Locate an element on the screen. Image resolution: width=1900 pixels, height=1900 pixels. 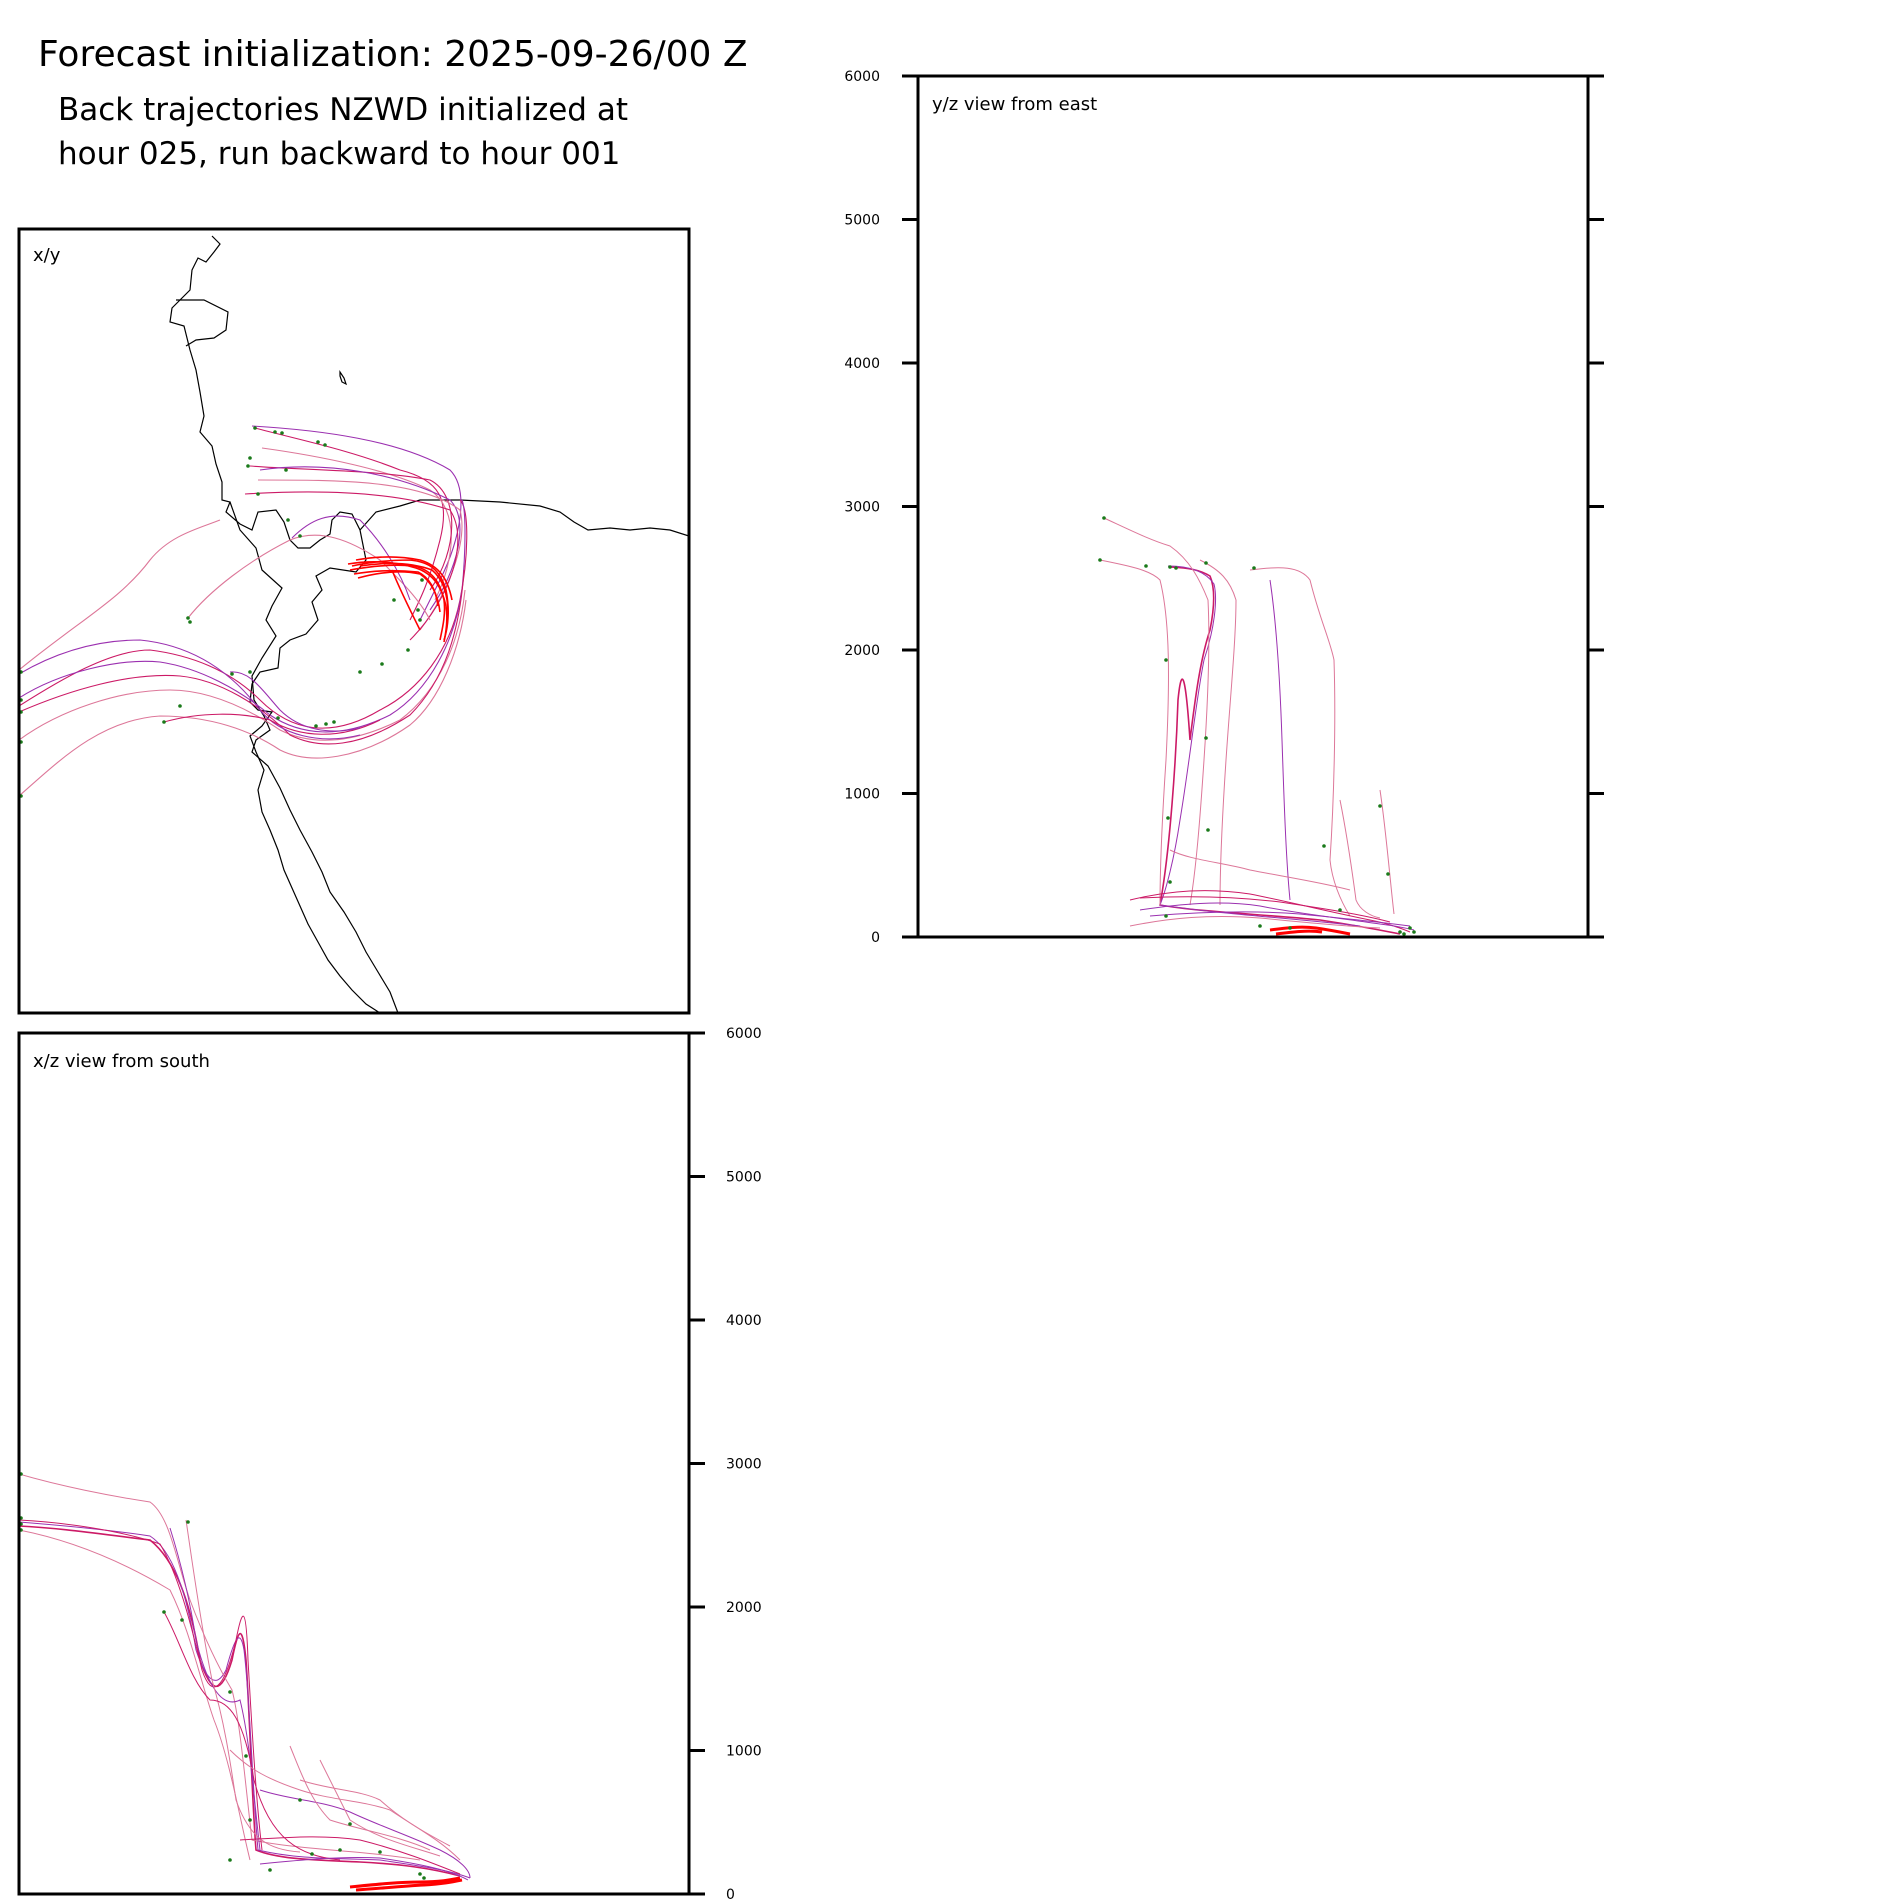
xy-coastline-north is located at coordinates (275, 624).